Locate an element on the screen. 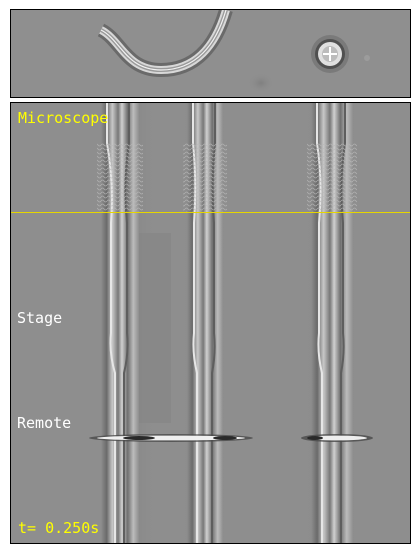 This screenshot has height=553, width=419. remote-label: Remote is located at coordinates (44, 423).